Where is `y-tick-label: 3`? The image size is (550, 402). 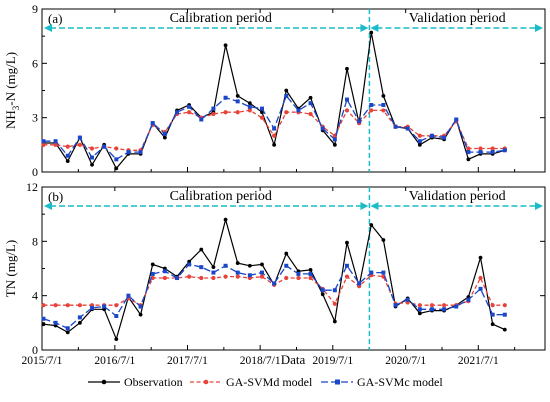
y-tick-label: 3 is located at coordinates (35, 118).